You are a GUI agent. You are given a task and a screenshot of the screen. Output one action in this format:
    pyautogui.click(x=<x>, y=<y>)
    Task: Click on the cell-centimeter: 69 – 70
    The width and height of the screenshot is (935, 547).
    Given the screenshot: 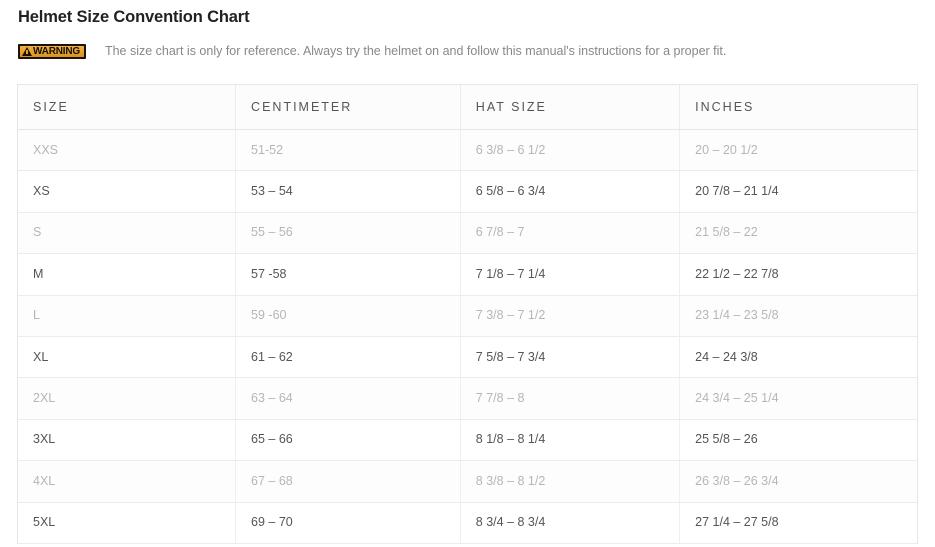 What is the action you would take?
    pyautogui.click(x=348, y=523)
    